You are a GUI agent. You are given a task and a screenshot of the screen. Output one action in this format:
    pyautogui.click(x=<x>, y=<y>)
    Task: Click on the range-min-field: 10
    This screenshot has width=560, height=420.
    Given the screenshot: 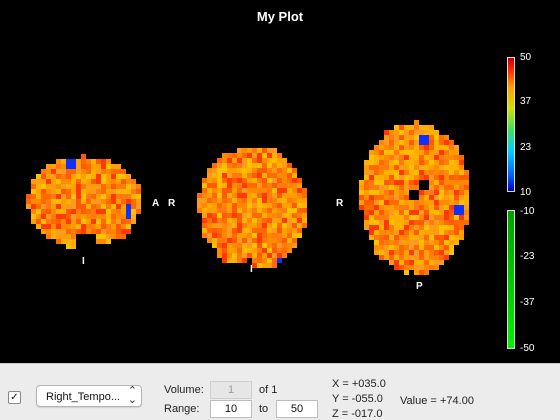 What is the action you would take?
    pyautogui.click(x=231, y=409)
    